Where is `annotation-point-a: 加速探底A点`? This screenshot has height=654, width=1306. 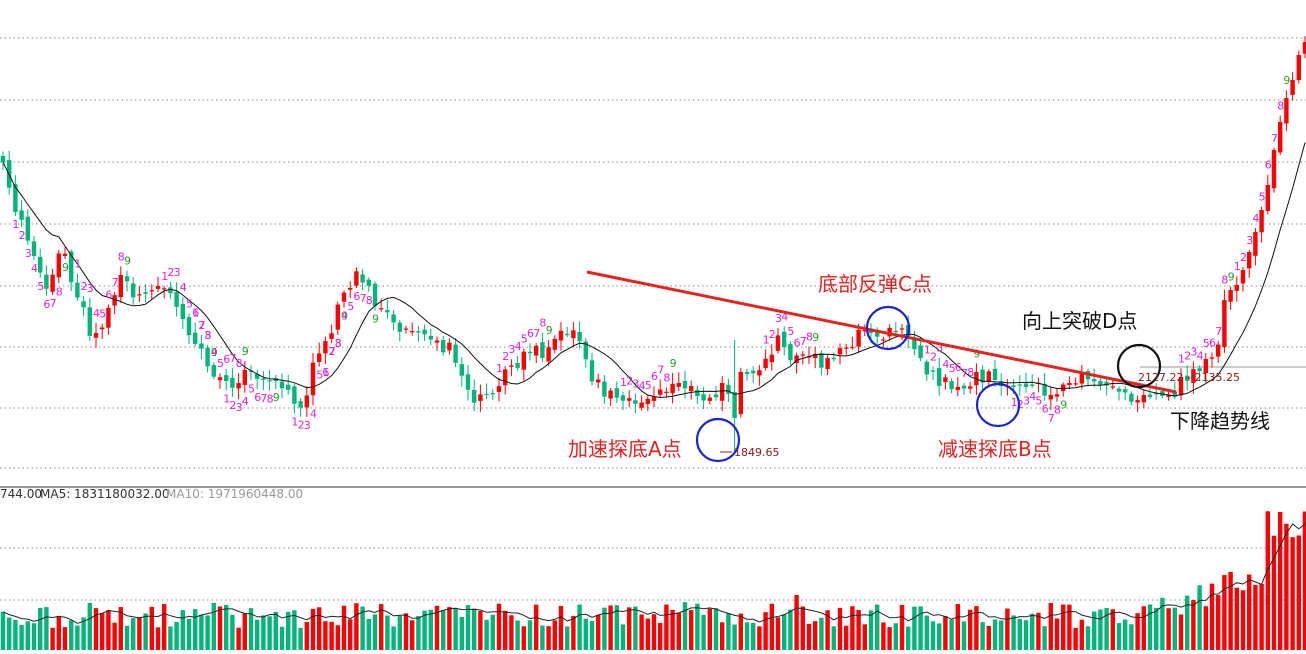 annotation-point-a: 加速探底A点 is located at coordinates (625, 449).